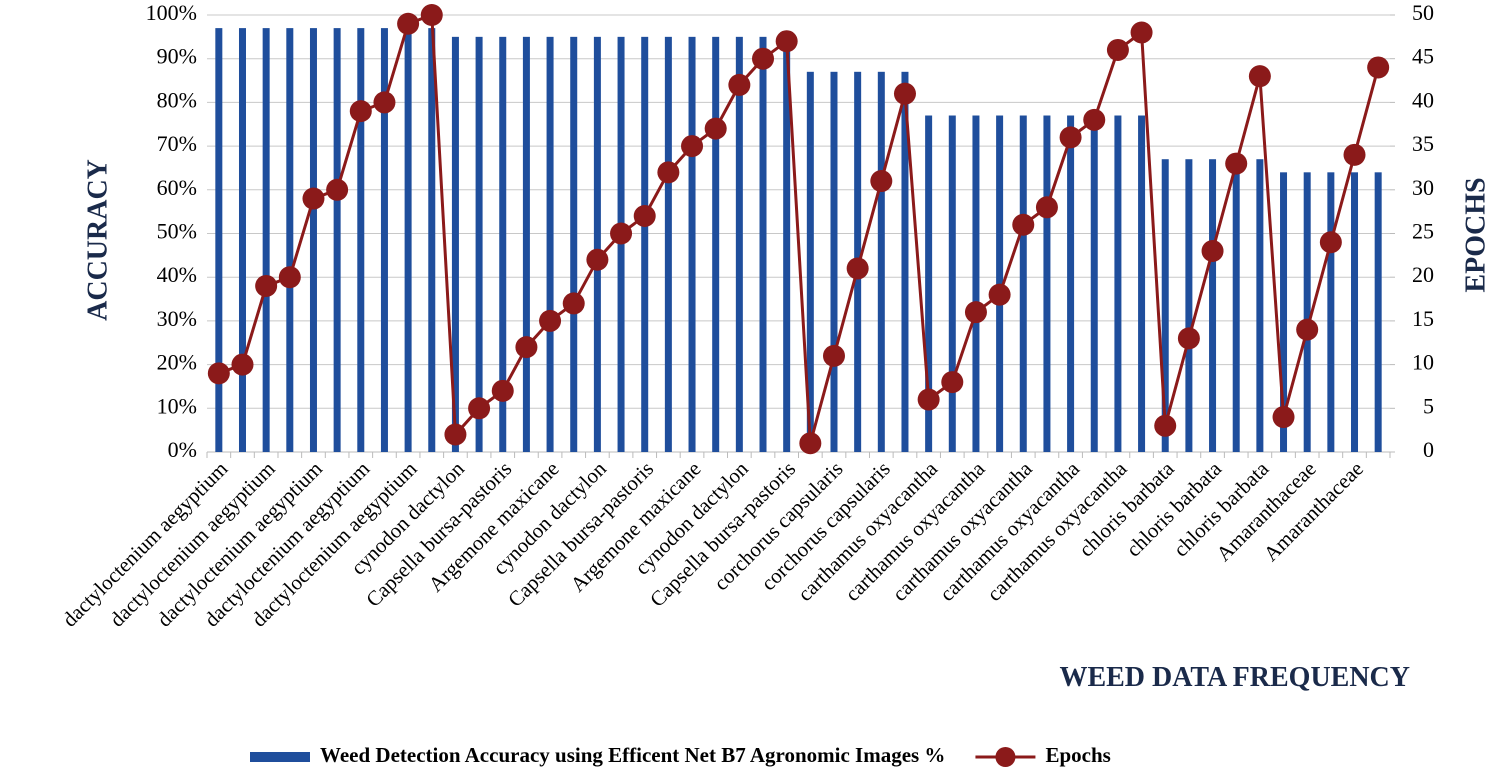  What do you see at coordinates (177, 187) in the screenshot?
I see `y-tick-label: 60%` at bounding box center [177, 187].